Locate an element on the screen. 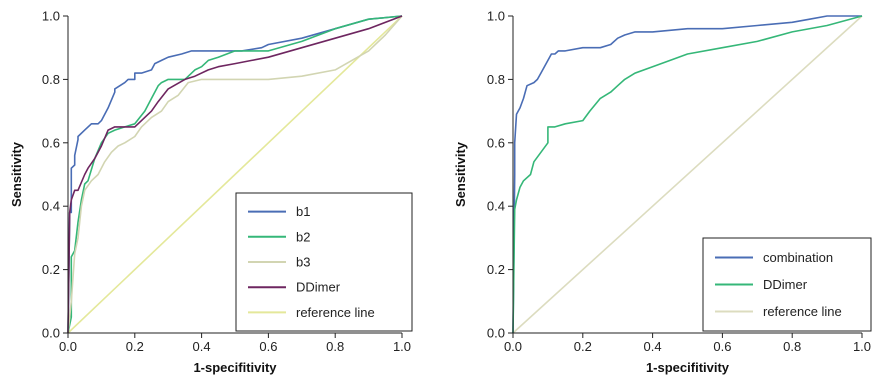  legend-label-b1: b1 is located at coordinates (303, 211).